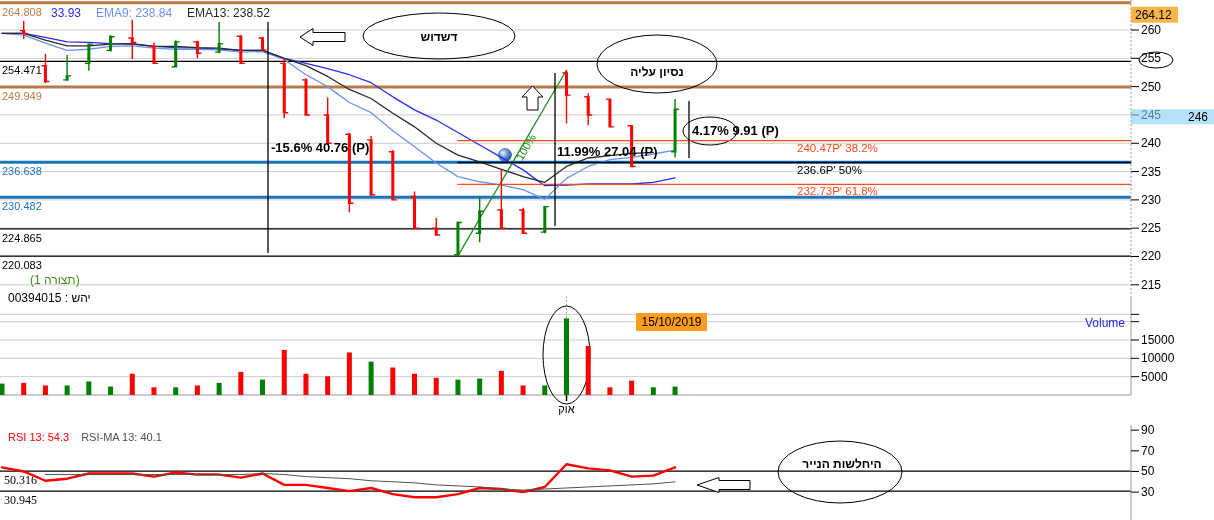  I want to click on y-tick-label: 245, so click(1151, 114).